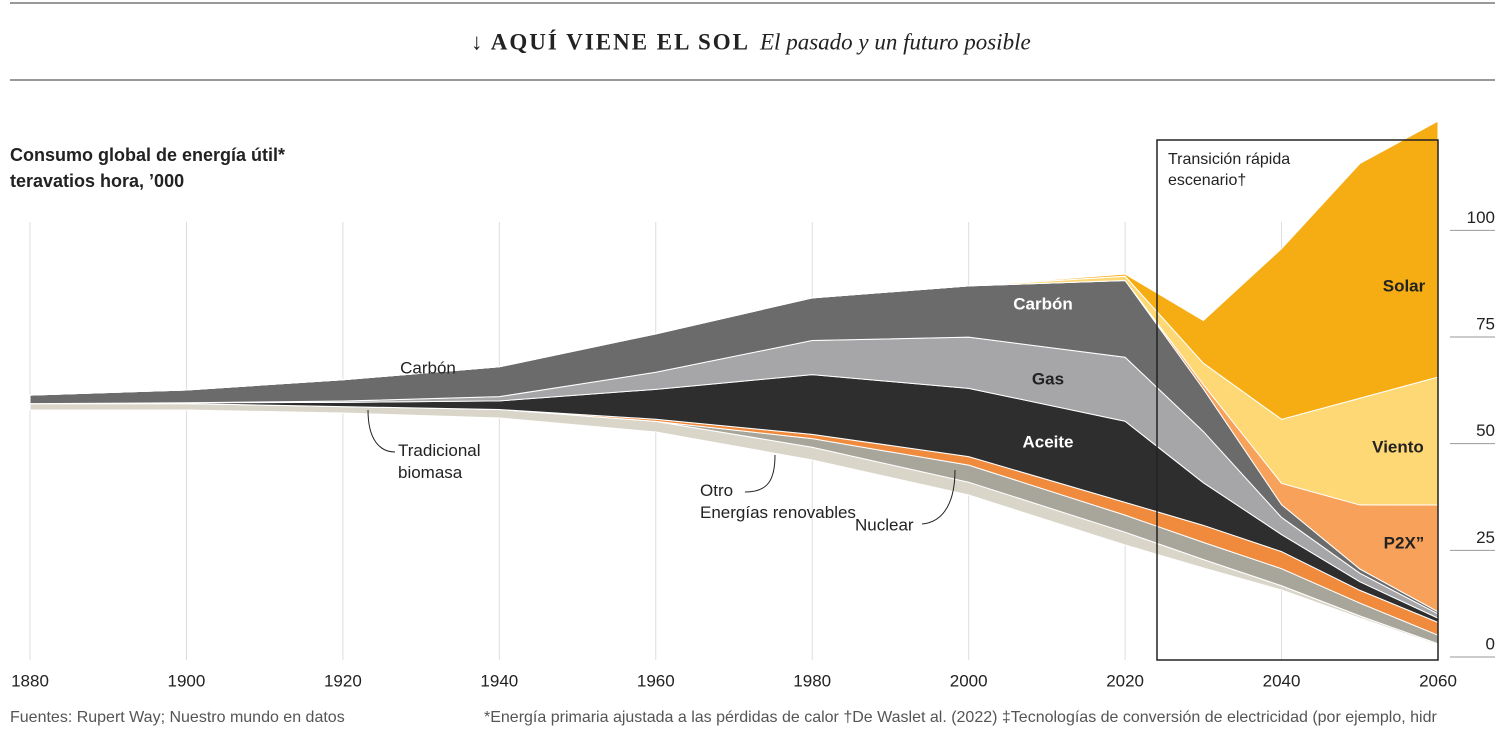 The width and height of the screenshot is (1505, 746). I want to click on series-label: Aceite, so click(1047, 441).